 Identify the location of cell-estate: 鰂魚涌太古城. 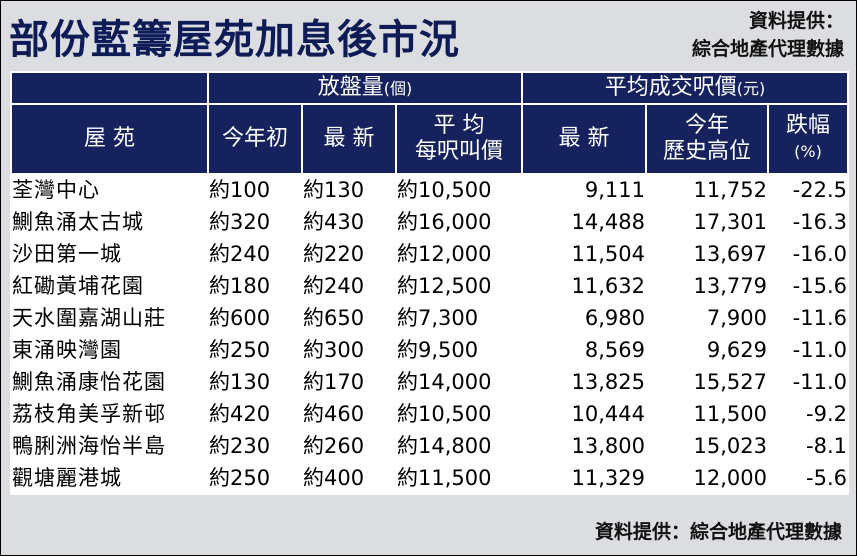
(109, 222).